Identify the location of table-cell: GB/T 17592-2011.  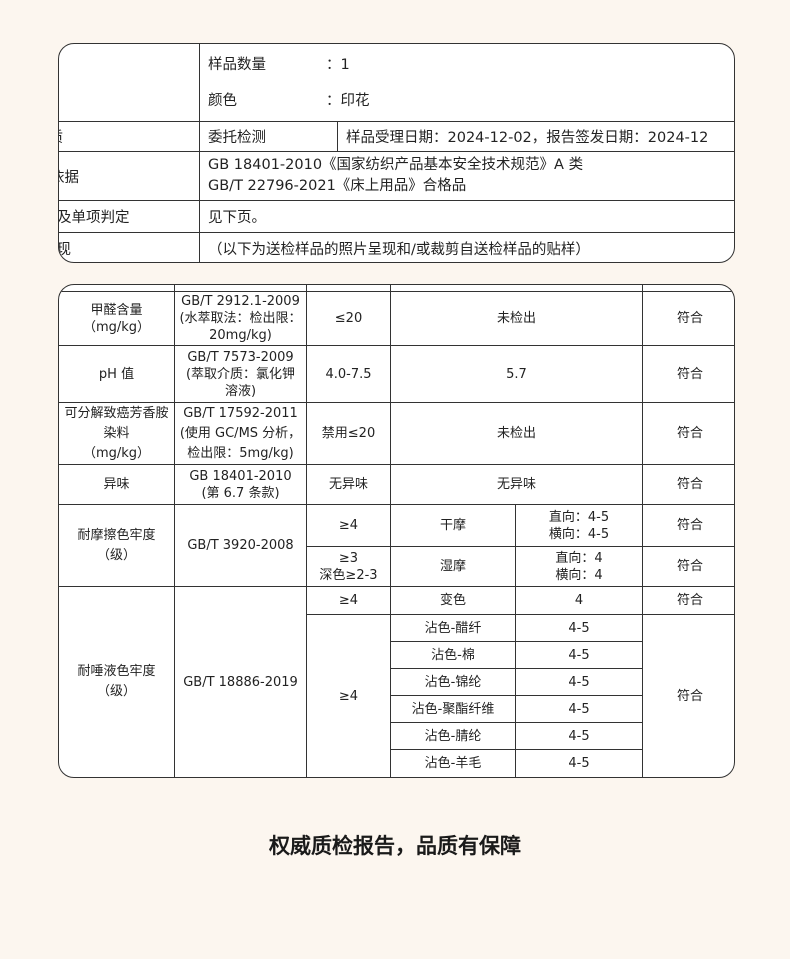
(240, 413).